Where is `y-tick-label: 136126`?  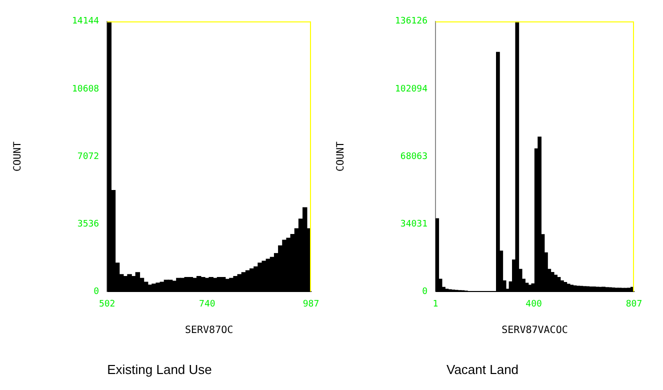
y-tick-label: 136126 is located at coordinates (411, 21).